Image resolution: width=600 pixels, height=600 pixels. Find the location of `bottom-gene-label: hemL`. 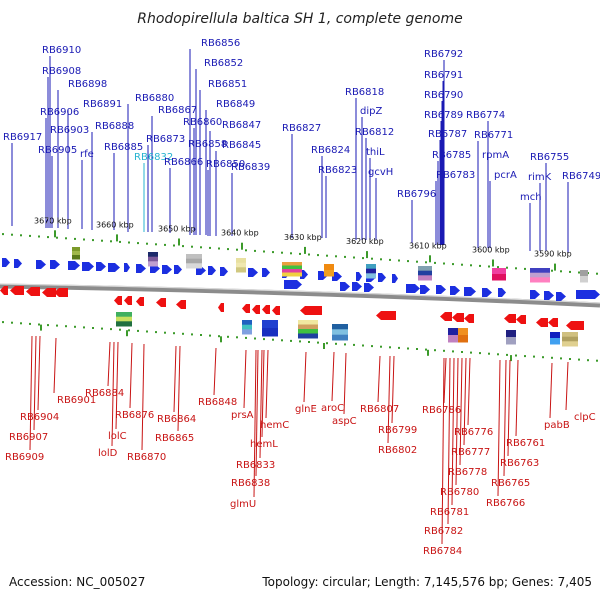

bottom-gene-label: hemL is located at coordinates (264, 444).